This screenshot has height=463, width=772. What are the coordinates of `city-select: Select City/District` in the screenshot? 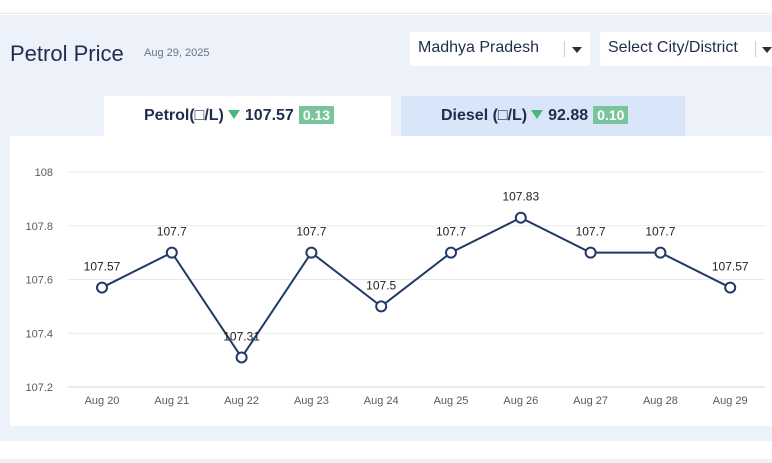 It's located at (686, 49).